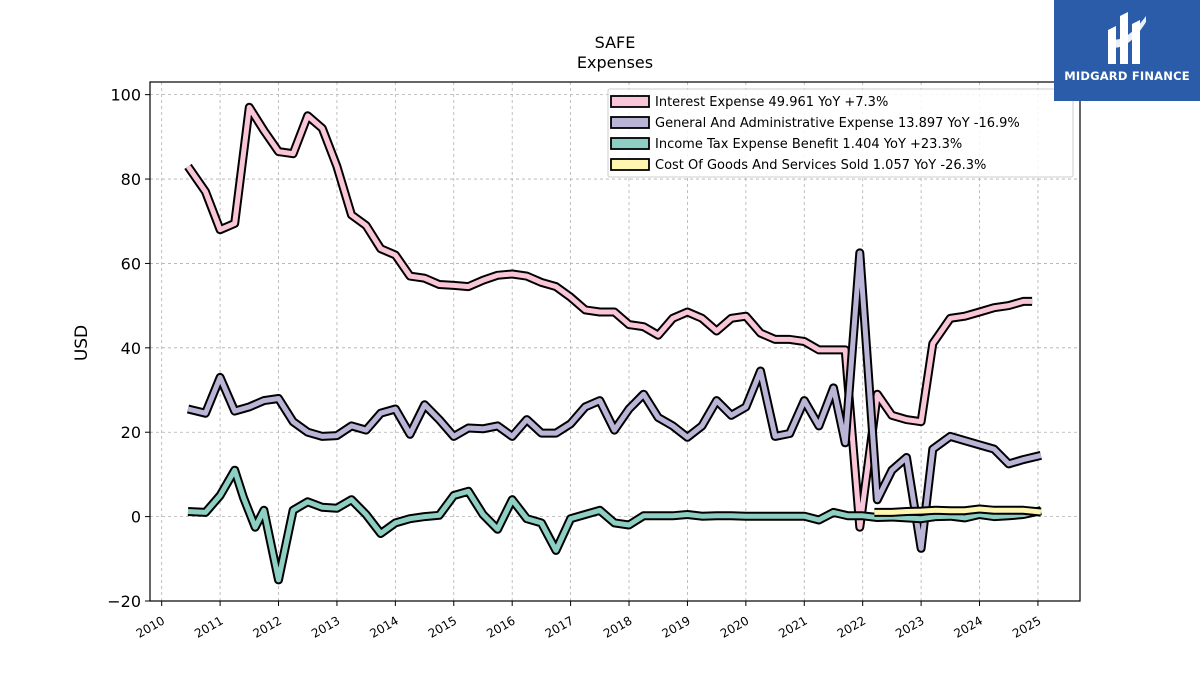  Describe the element at coordinates (1026, 626) in the screenshot. I see `x-tick-label: 2025` at that location.